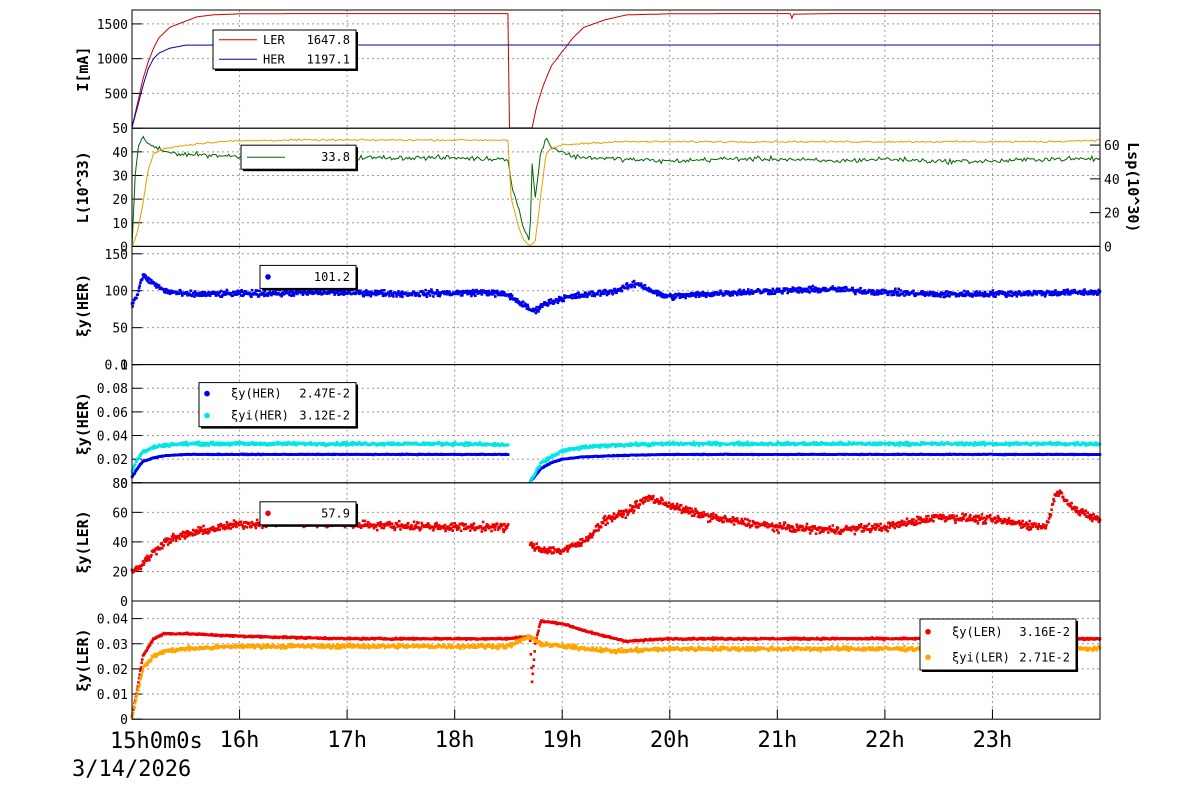  Describe the element at coordinates (260, 416) in the screenshot. I see `legend-name: ξyi(HER)` at that location.